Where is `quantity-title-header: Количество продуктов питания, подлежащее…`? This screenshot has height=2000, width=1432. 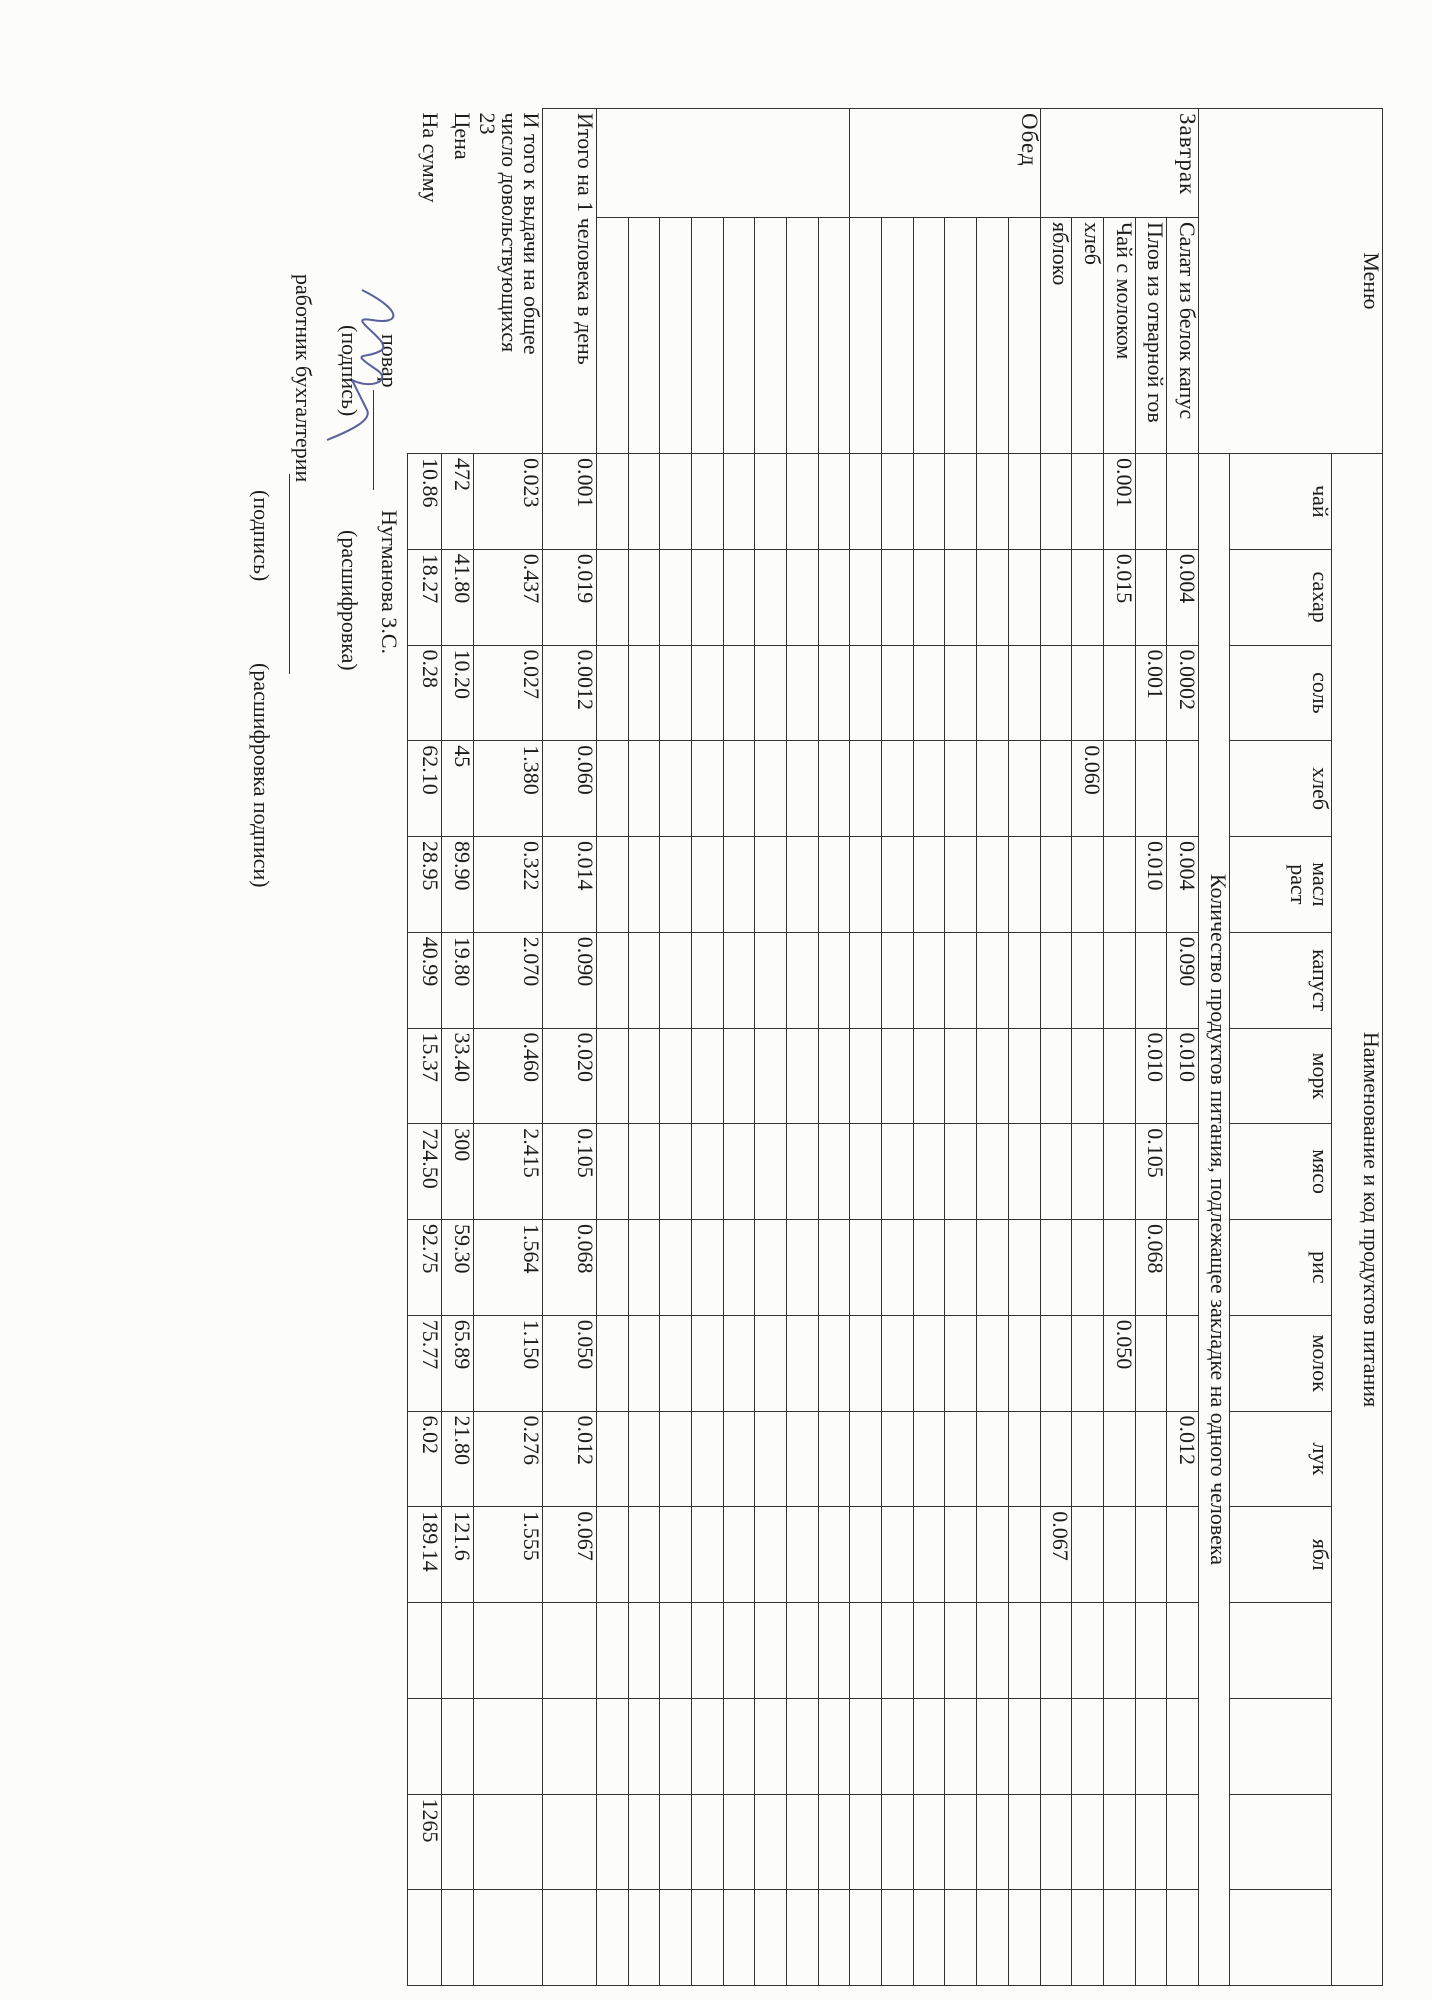
quantity-title-header: Количество продуктов питания, подлежащее… is located at coordinates (1214, 1219).